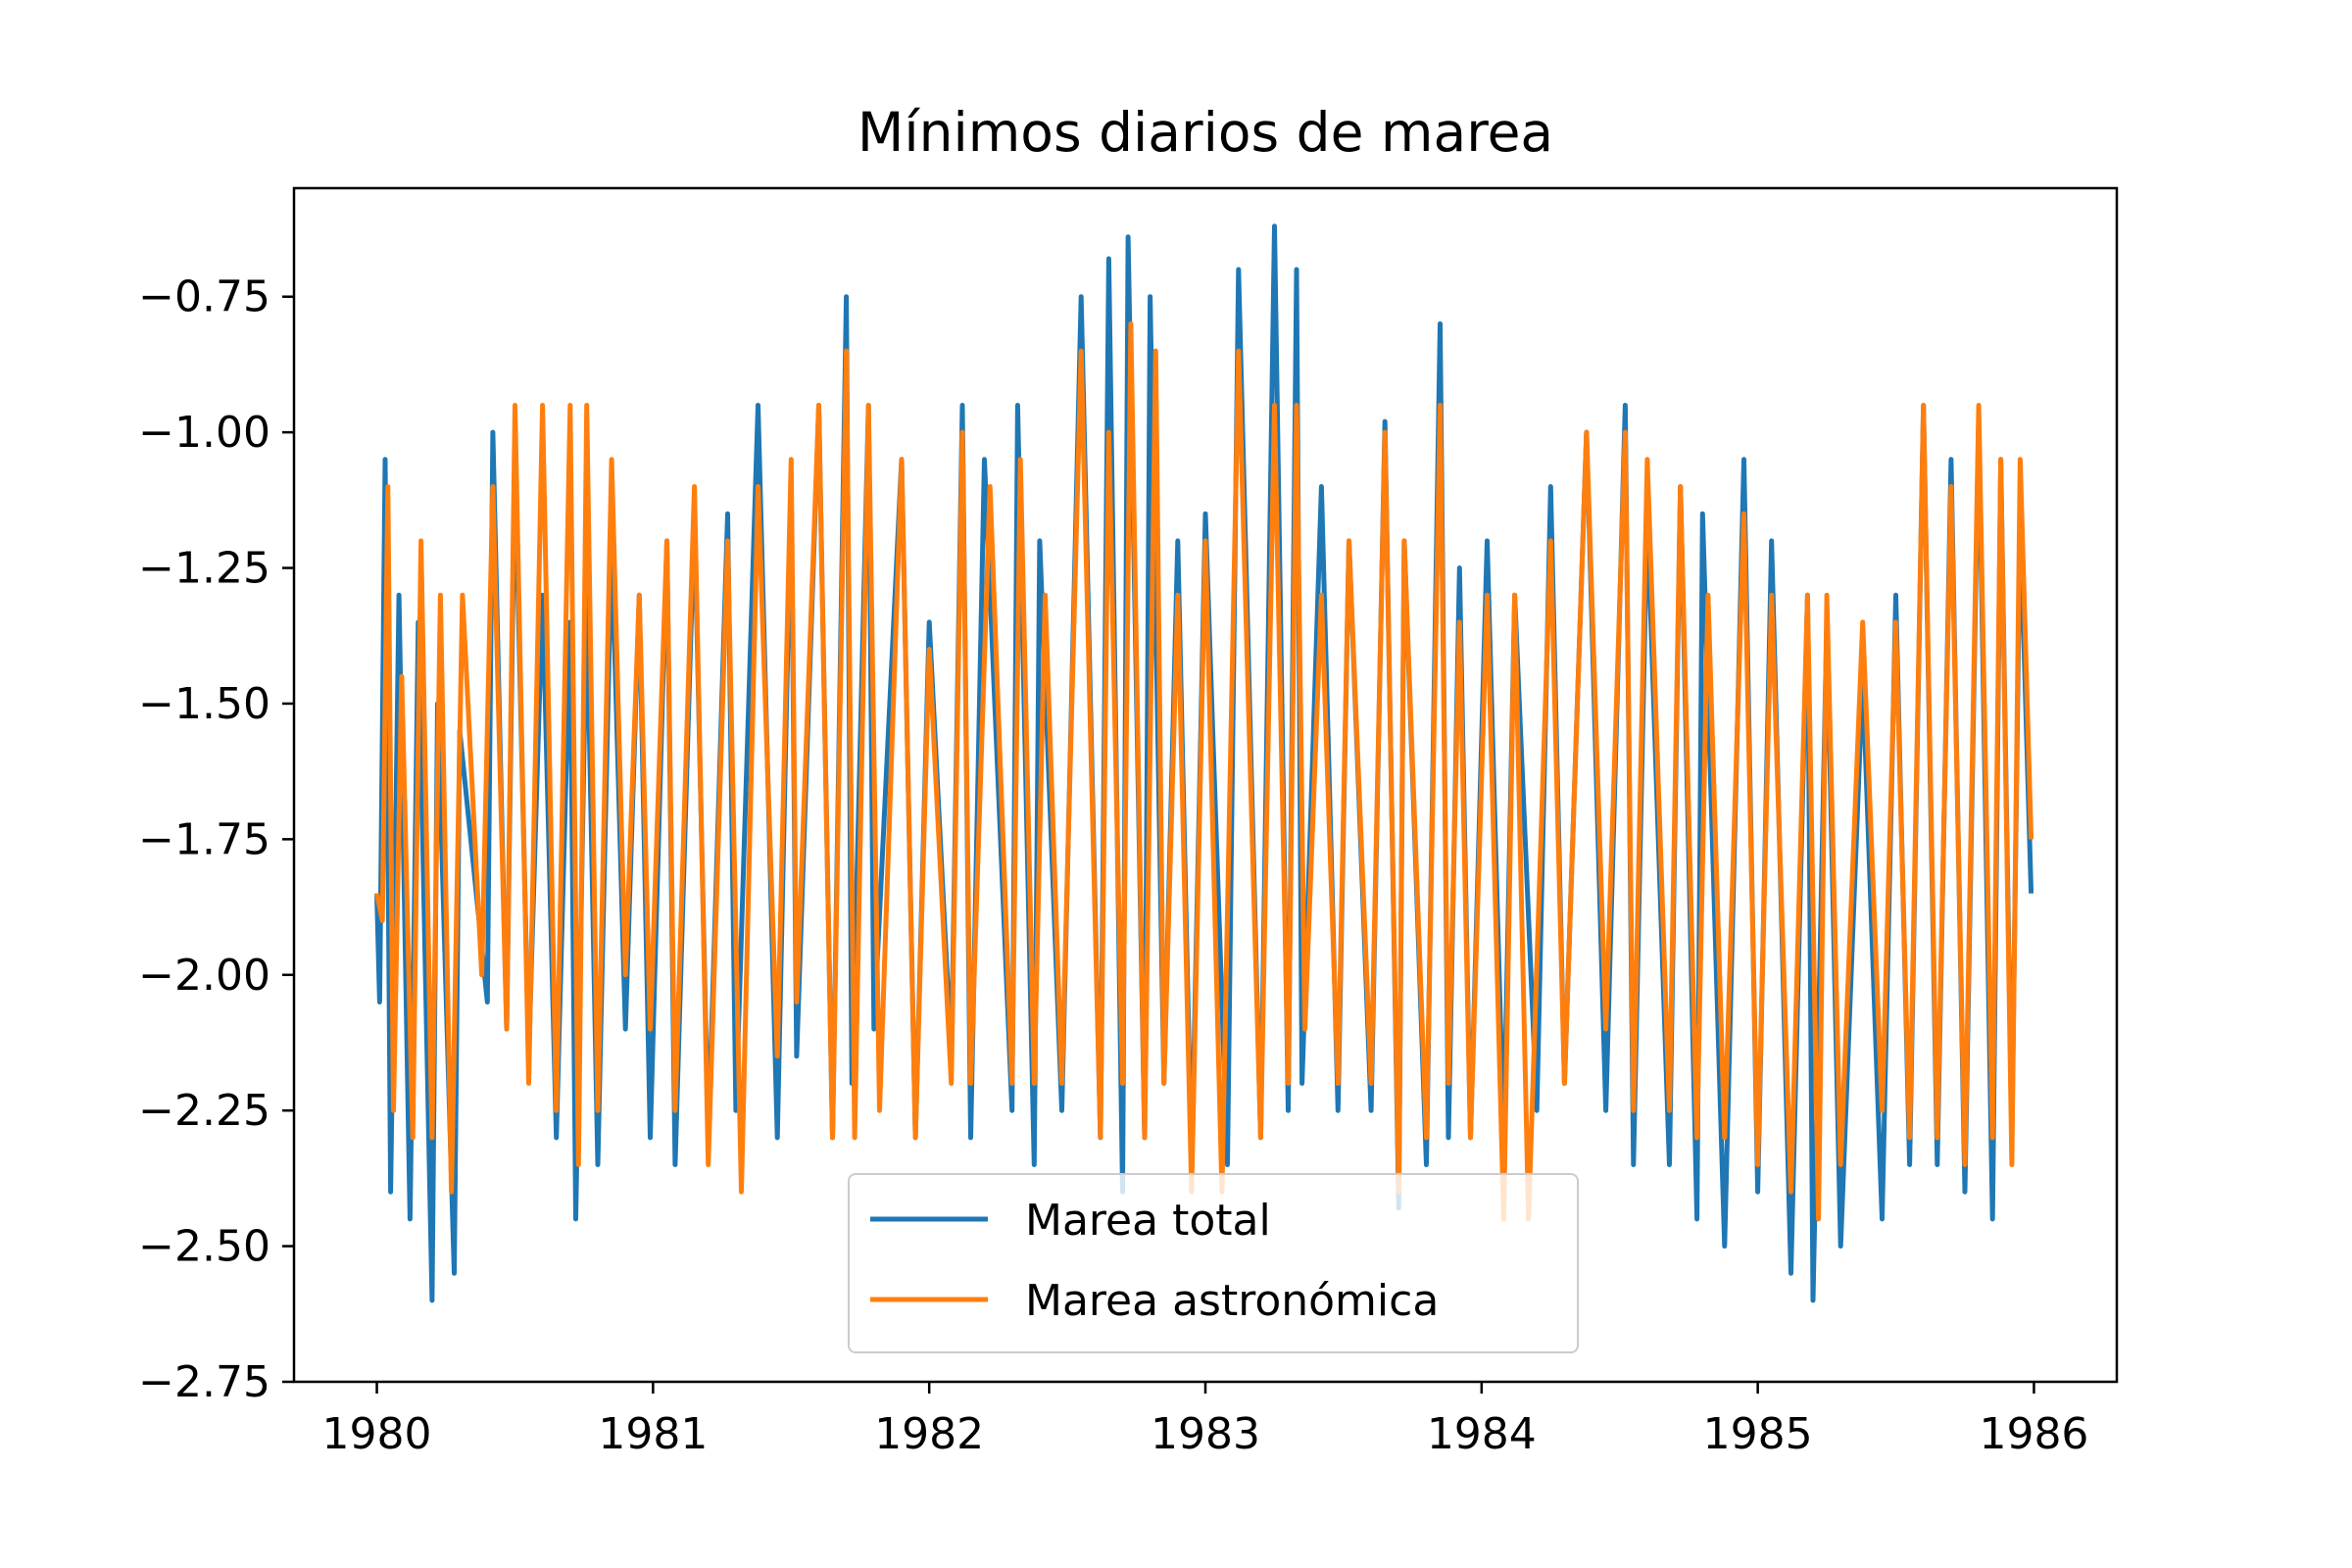  I want to click on y-tick-label: −0.75, so click(204, 297).